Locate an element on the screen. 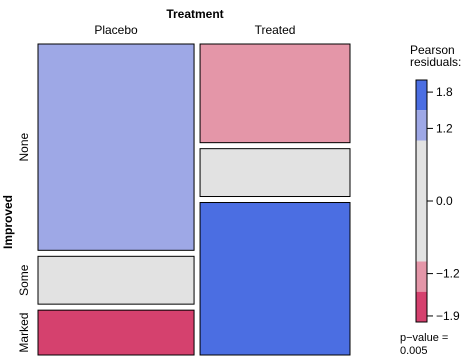  legend-tick-label: 1.8 is located at coordinates (444, 92).